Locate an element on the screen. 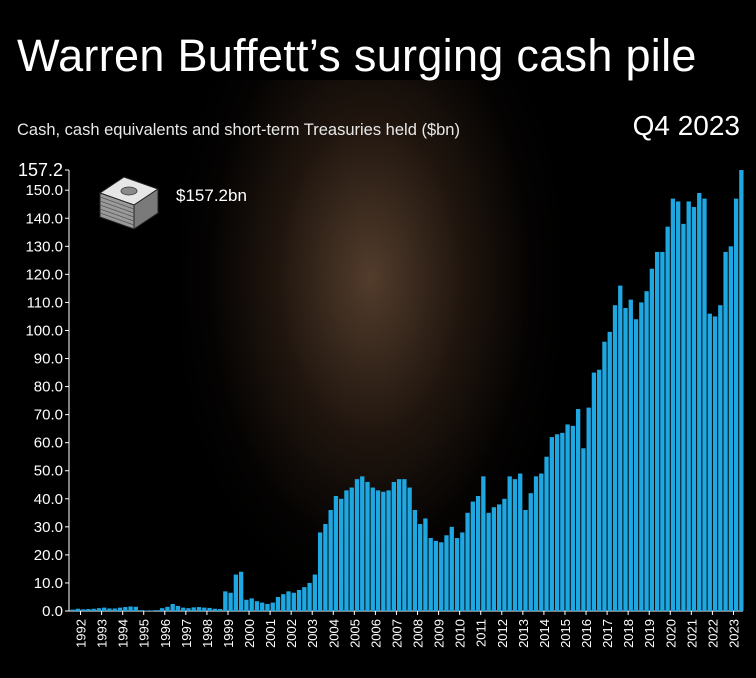 Image resolution: width=756 pixels, height=678 pixels. y-tick-label: 110.0 is located at coordinates (45, 302).